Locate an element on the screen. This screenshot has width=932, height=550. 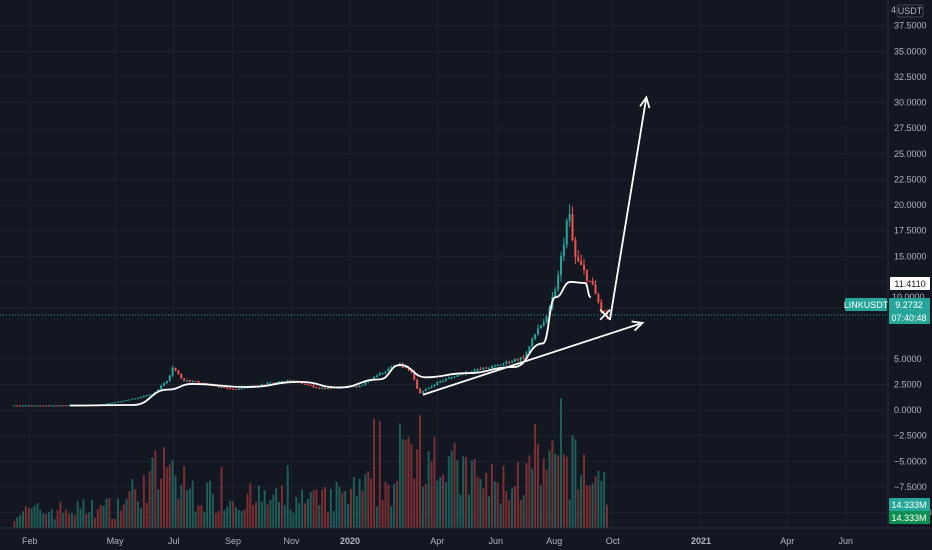
symbol-tag is located at coordinates (866, 304).